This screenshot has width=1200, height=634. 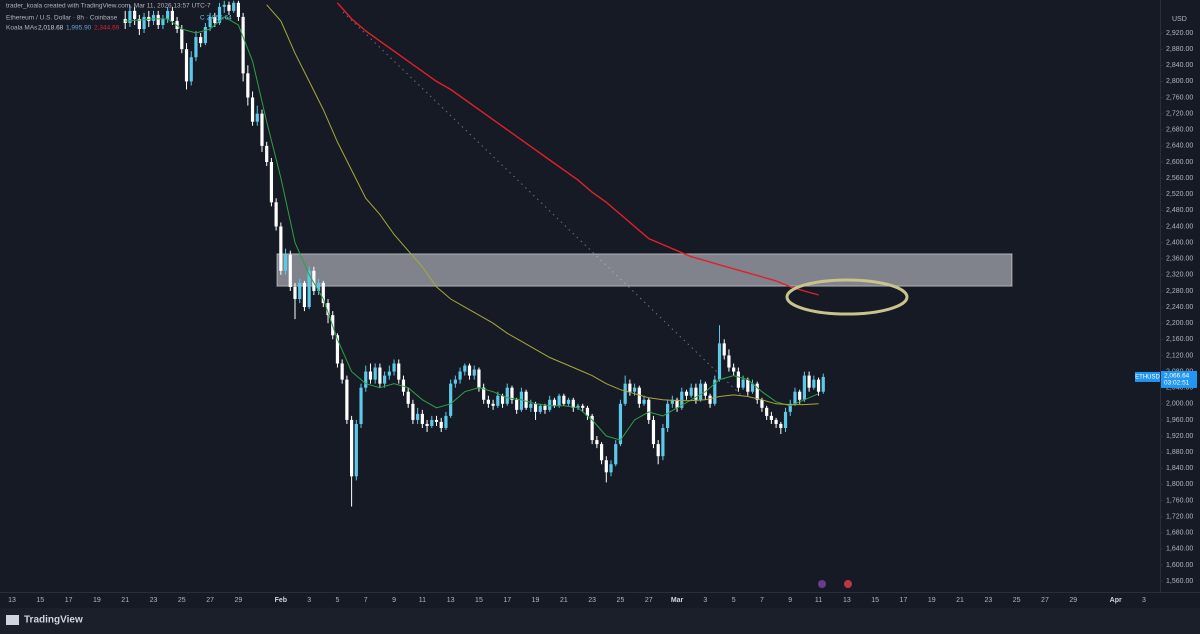 I want to click on indicator-name: Koala MAs, so click(x=22, y=28).